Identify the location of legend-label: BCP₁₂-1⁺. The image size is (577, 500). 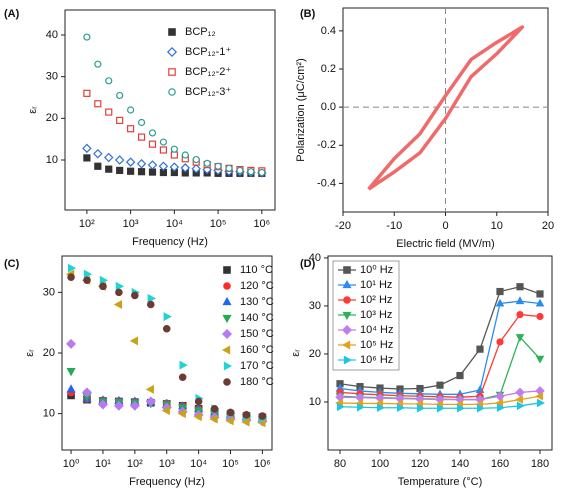
(208, 52).